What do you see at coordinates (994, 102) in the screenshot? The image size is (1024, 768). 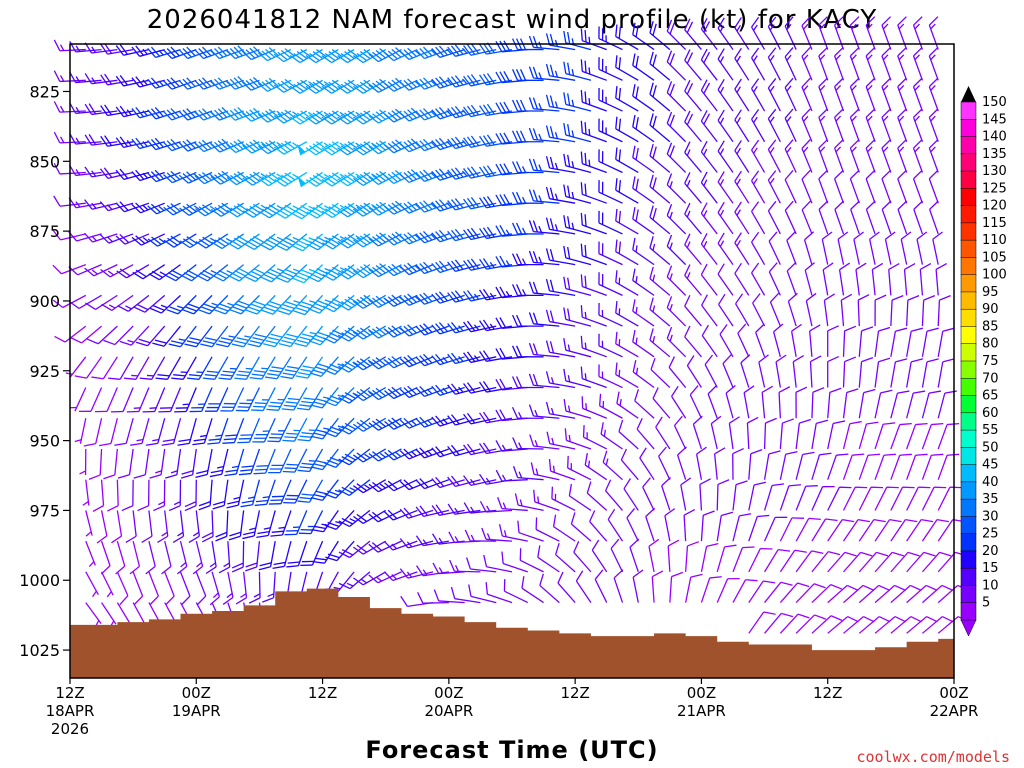 I see `colorbar-label: 150` at bounding box center [994, 102].